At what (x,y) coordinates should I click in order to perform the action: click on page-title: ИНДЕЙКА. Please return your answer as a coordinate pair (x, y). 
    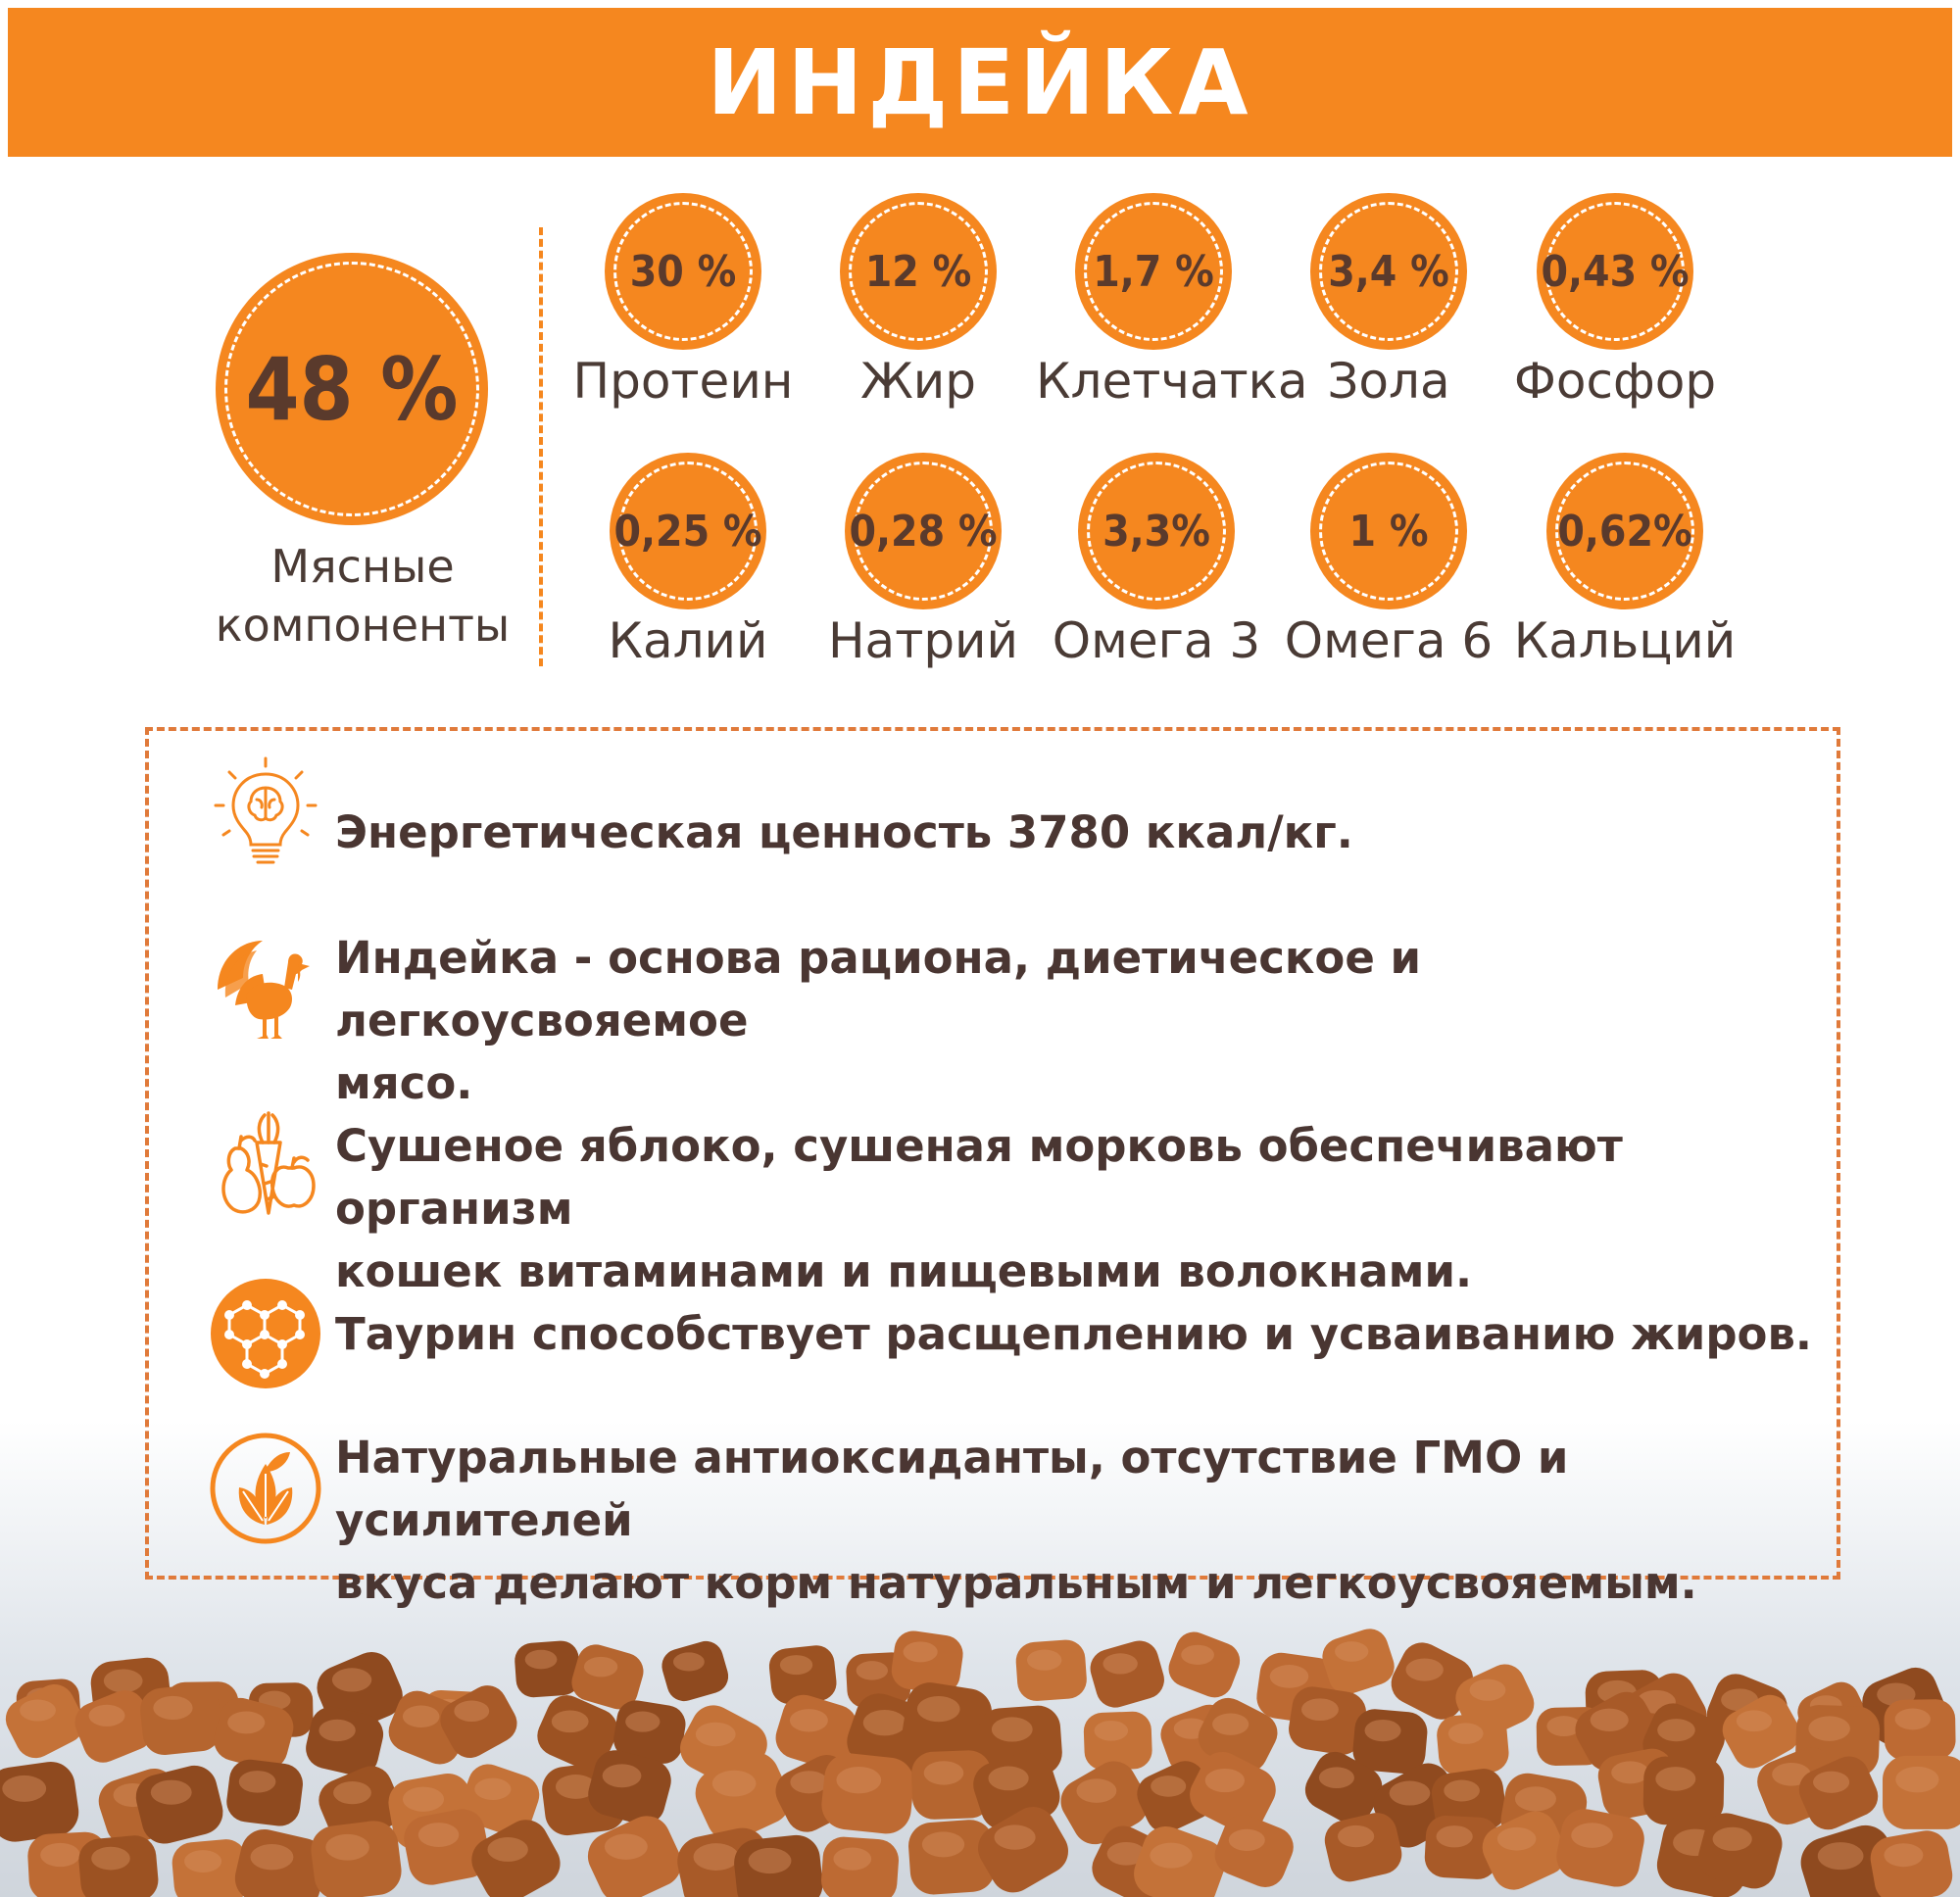
    Looking at the image, I should click on (980, 82).